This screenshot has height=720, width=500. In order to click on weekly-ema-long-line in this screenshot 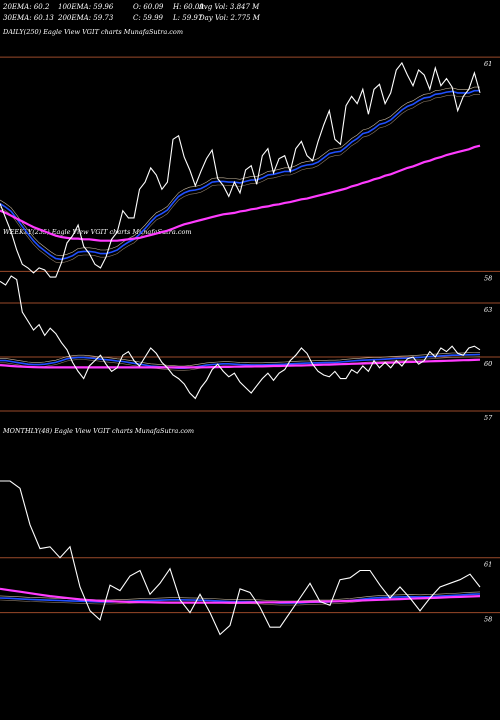, I will do `click(240, 363)`.